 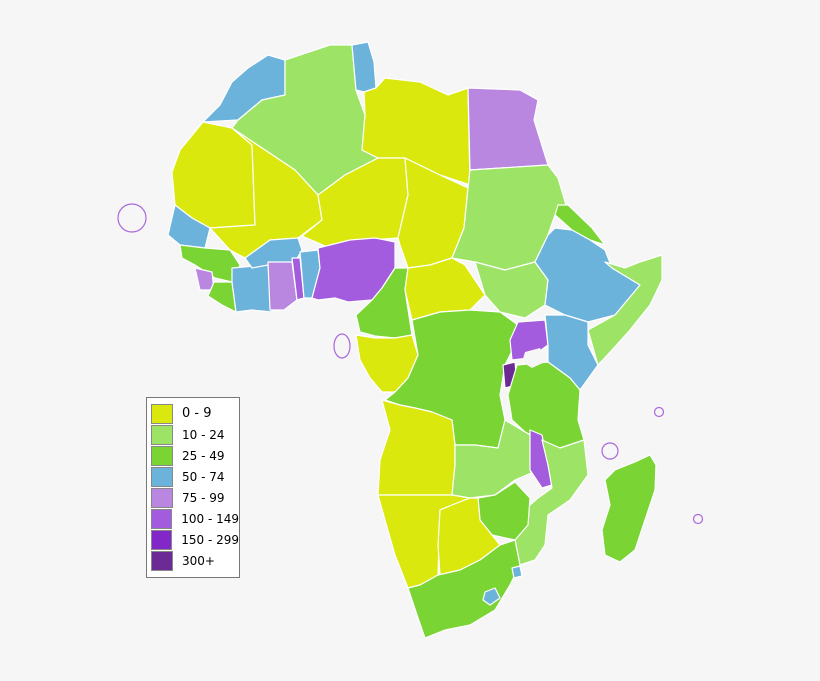 I want to click on region-eritrea, so click(x=580, y=225).